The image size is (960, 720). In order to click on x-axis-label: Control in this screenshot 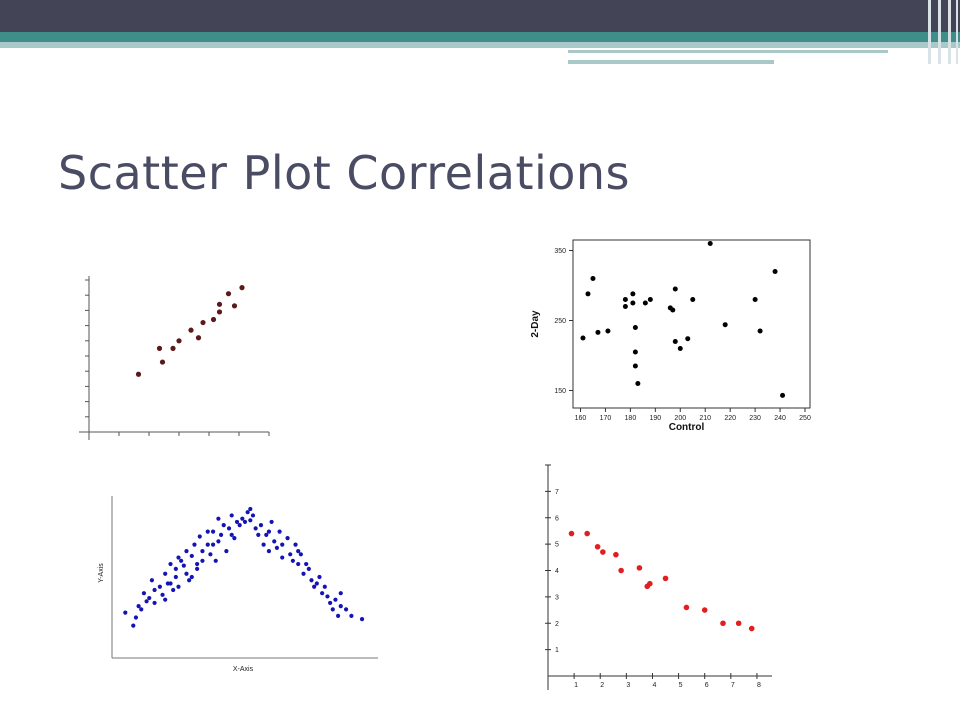, I will do `click(687, 427)`.